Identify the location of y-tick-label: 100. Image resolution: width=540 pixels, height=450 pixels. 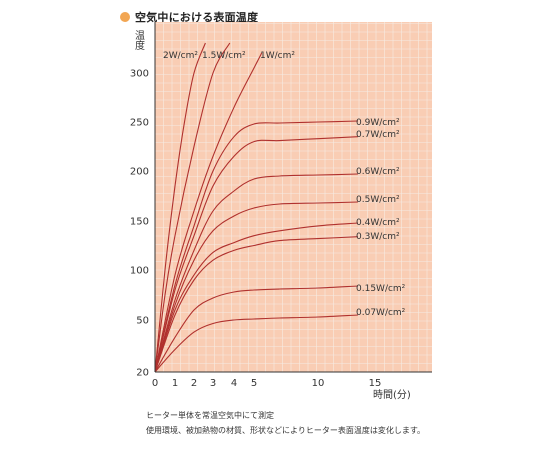
(139, 271).